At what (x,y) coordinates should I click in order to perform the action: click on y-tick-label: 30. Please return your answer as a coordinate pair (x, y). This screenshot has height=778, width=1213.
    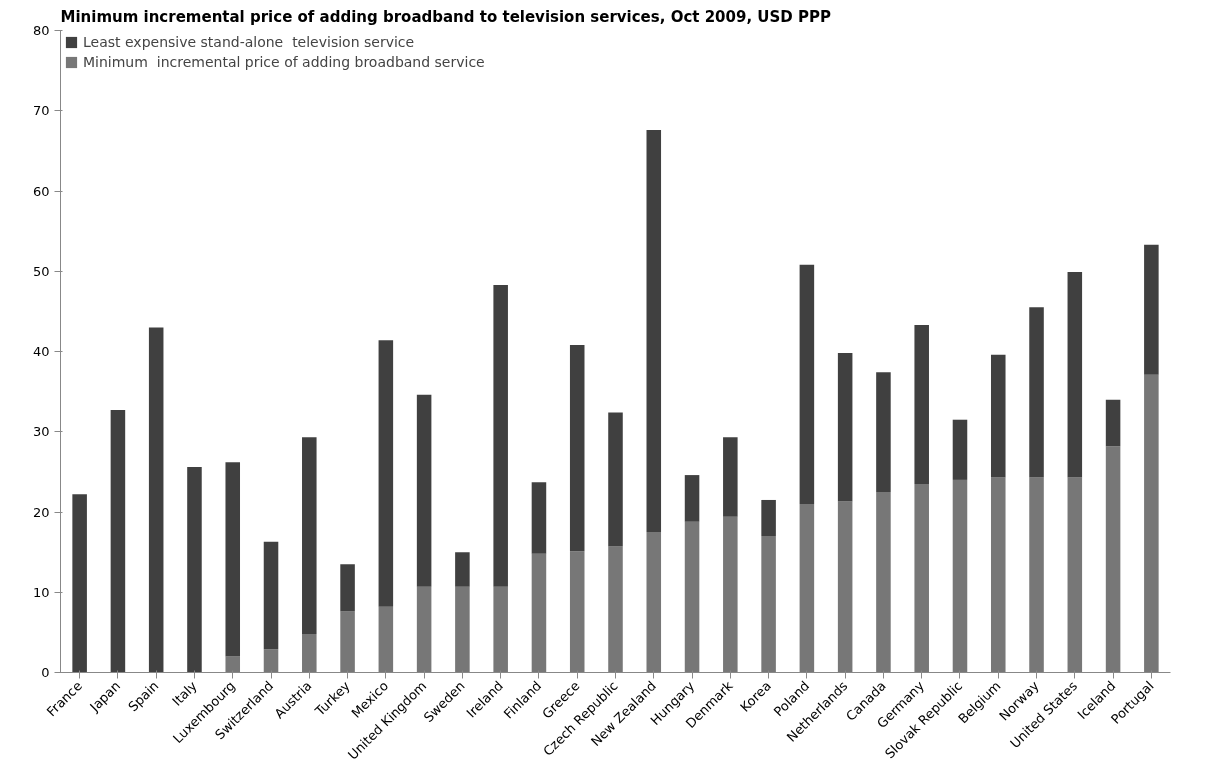
    Looking at the image, I should click on (41, 432).